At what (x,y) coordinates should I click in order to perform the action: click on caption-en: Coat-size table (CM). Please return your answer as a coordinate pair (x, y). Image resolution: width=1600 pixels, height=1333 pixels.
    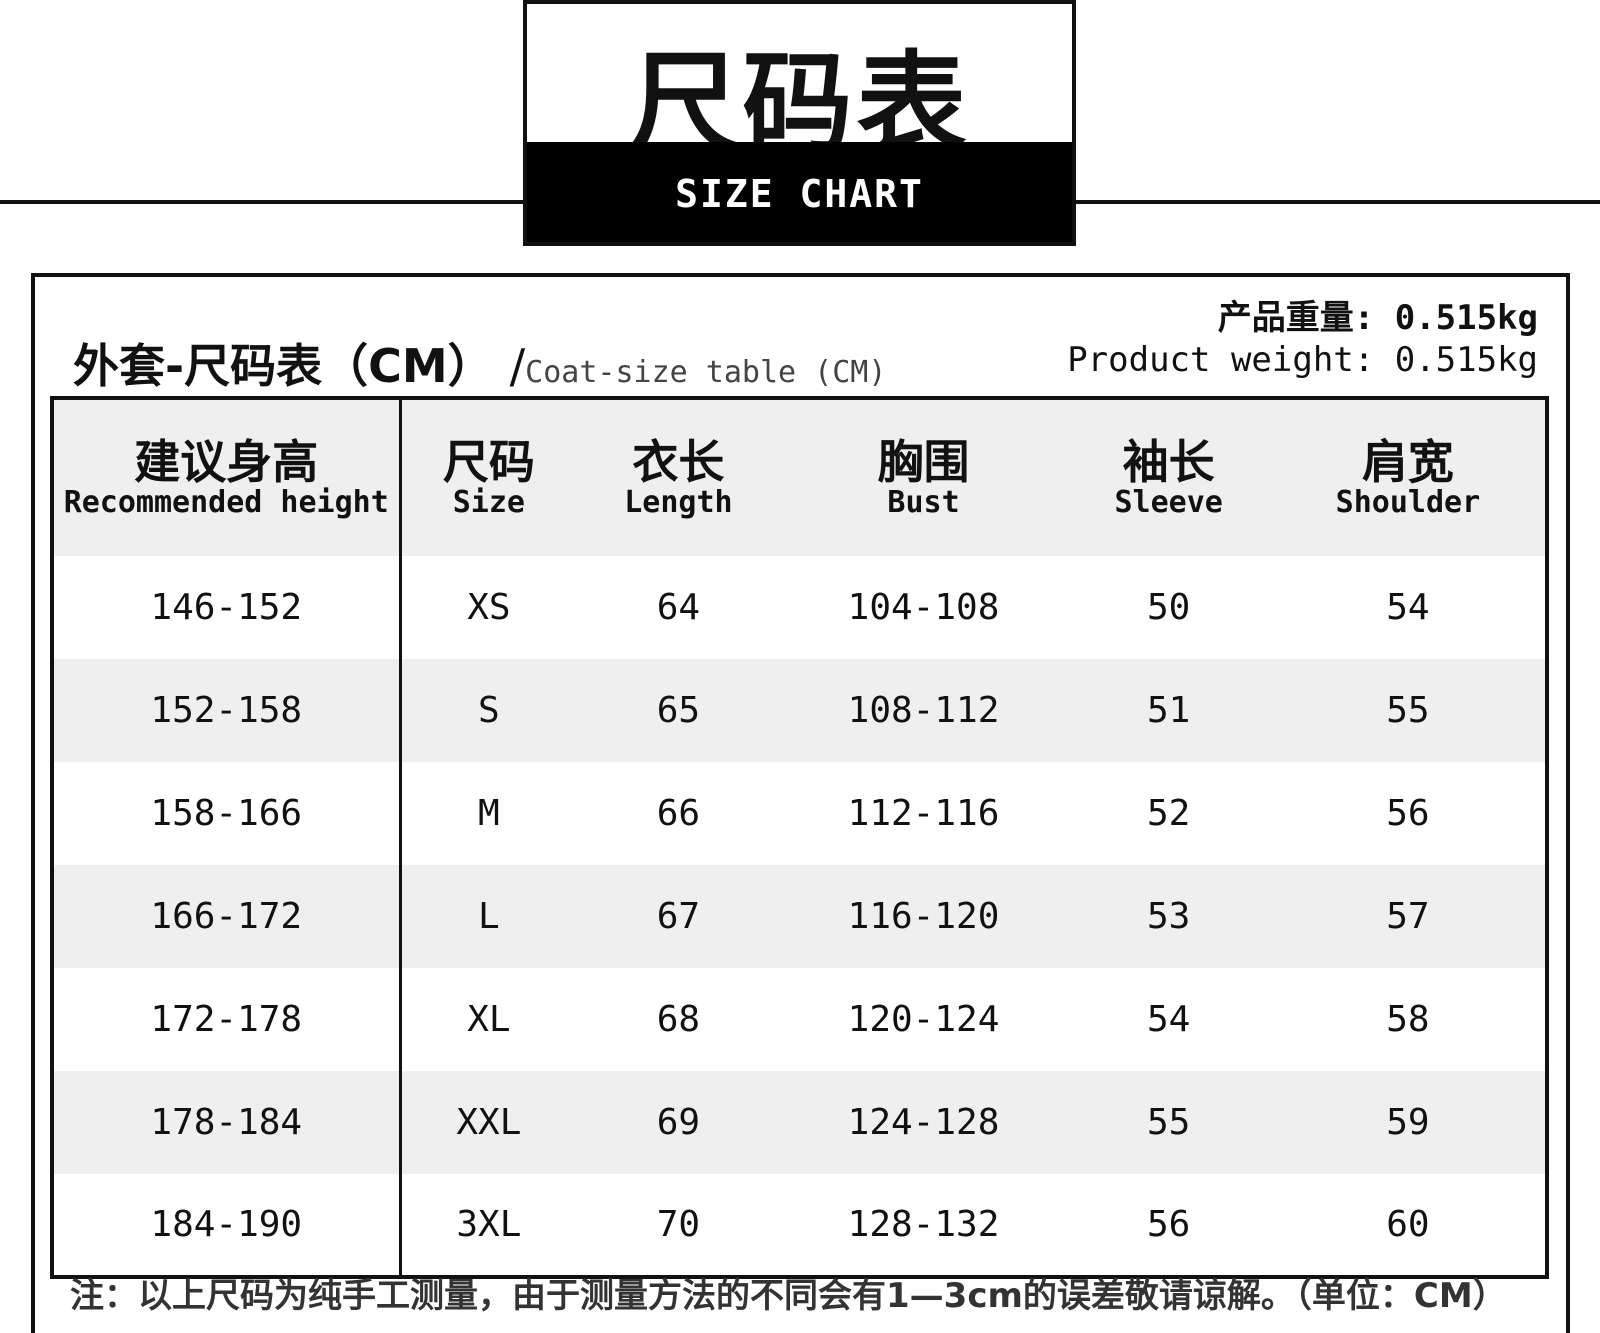
    Looking at the image, I should click on (706, 372).